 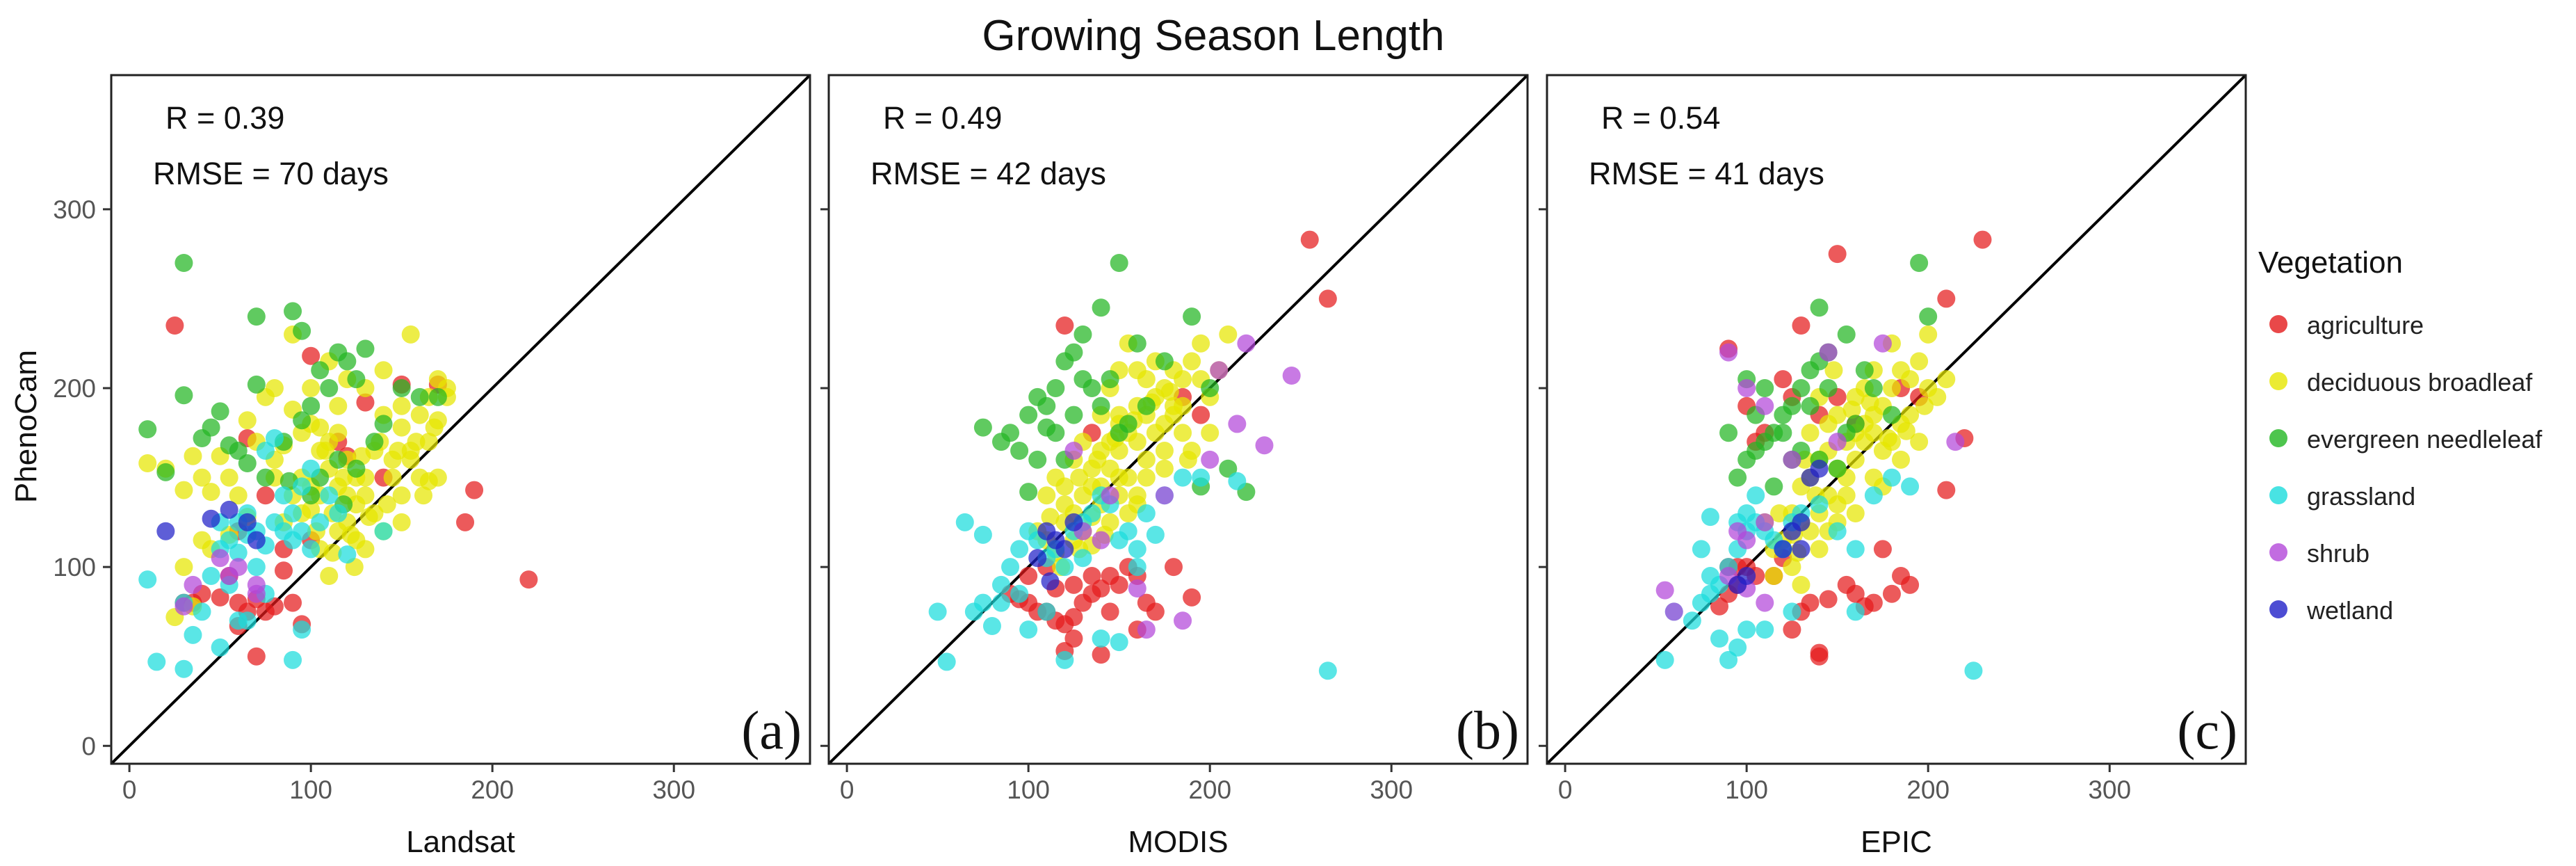 I want to click on y-tick-label: 300, so click(x=74, y=210).